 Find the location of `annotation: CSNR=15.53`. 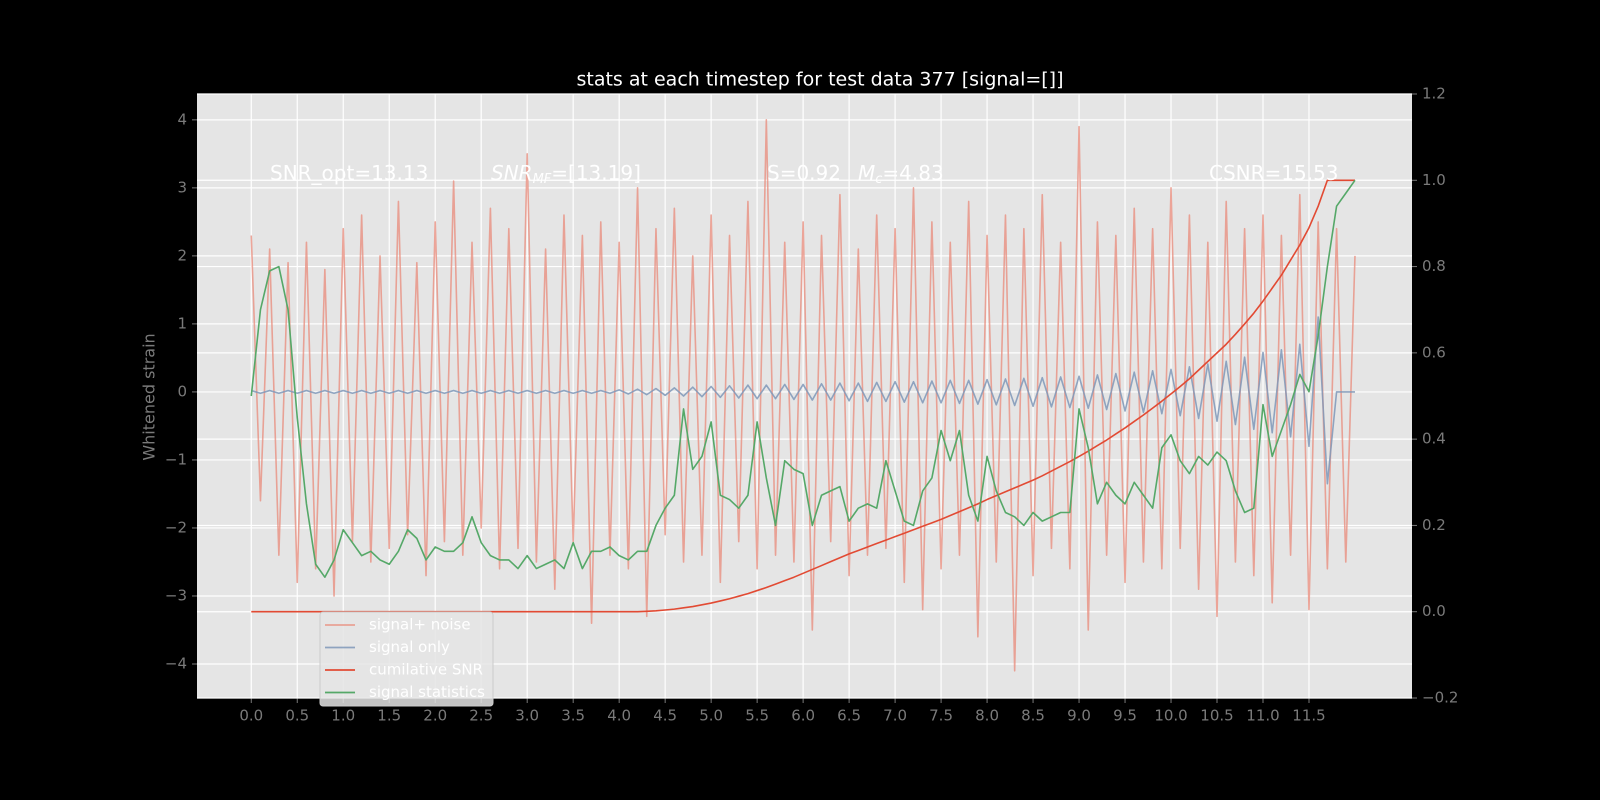

annotation: CSNR=15.53 is located at coordinates (1274, 173).